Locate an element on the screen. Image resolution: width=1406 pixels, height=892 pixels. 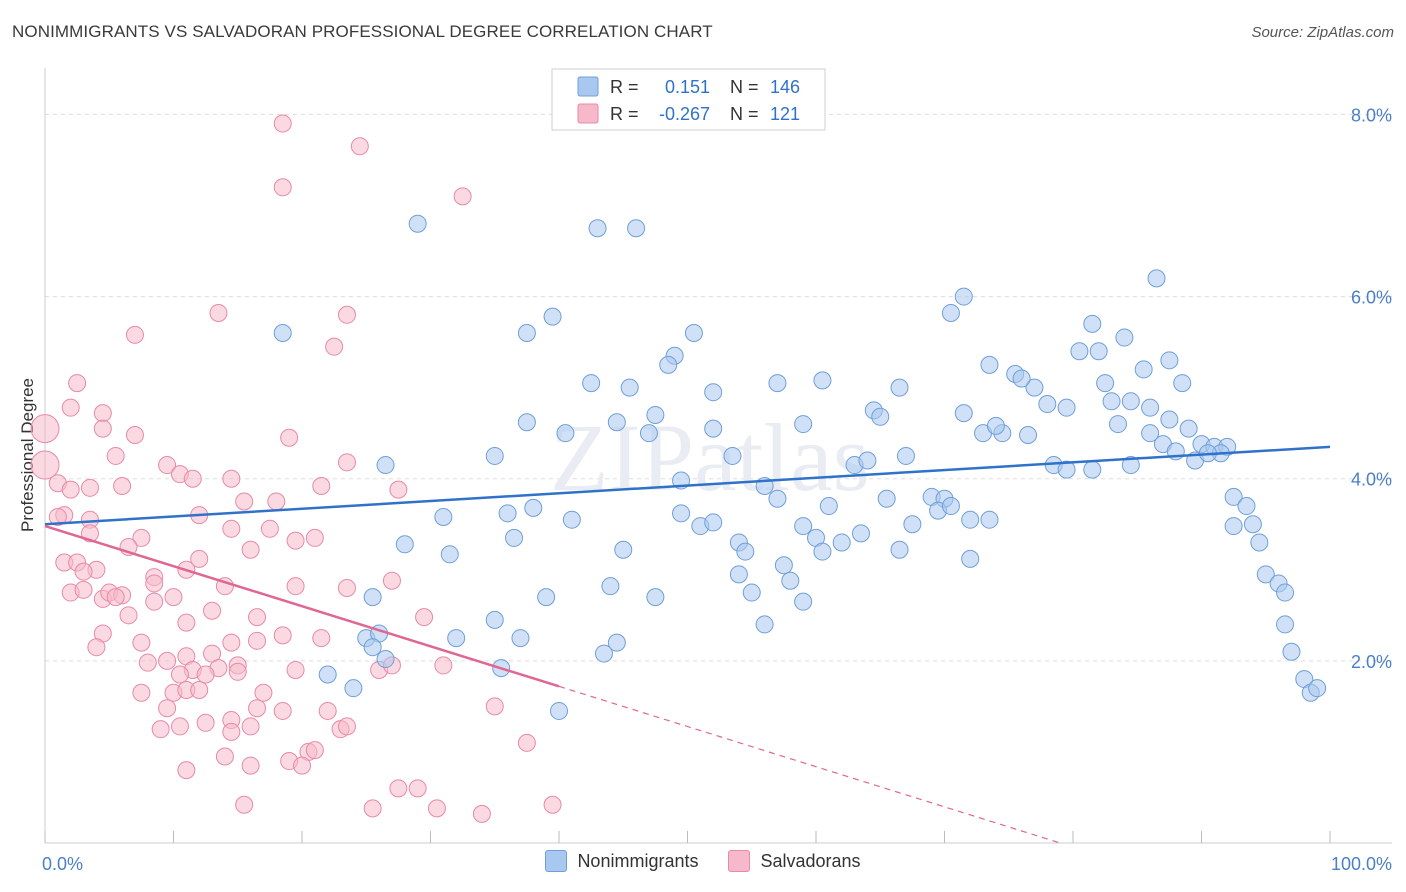
bottom-legend: Nonimmigrants Salvadorans is located at coordinates (703, 861).